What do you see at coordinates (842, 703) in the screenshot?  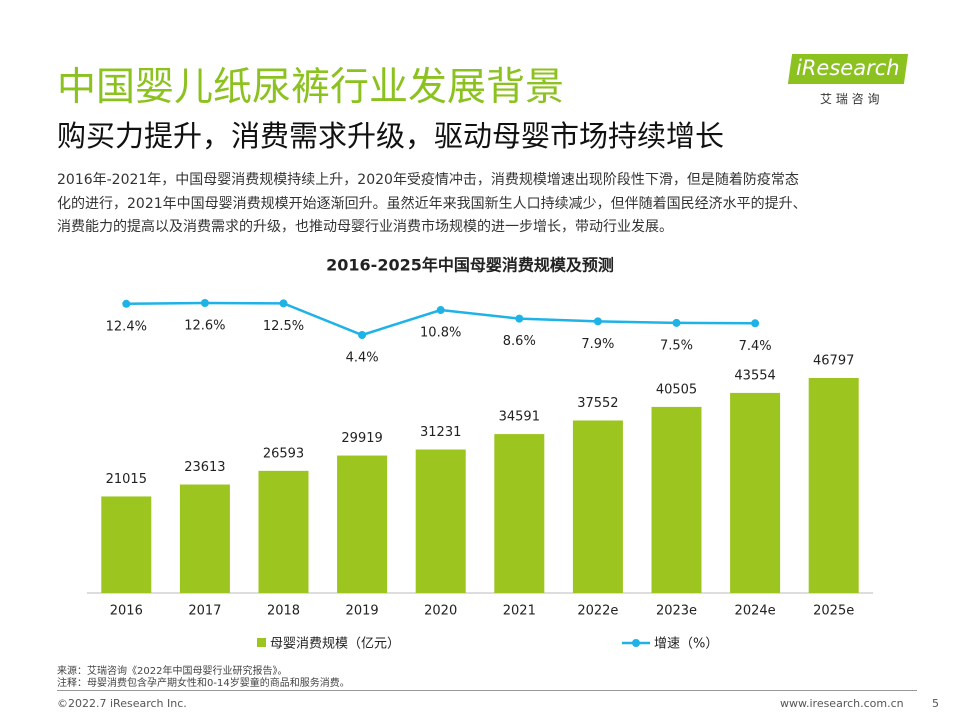 I see `website: www.iresearch.com.cn` at bounding box center [842, 703].